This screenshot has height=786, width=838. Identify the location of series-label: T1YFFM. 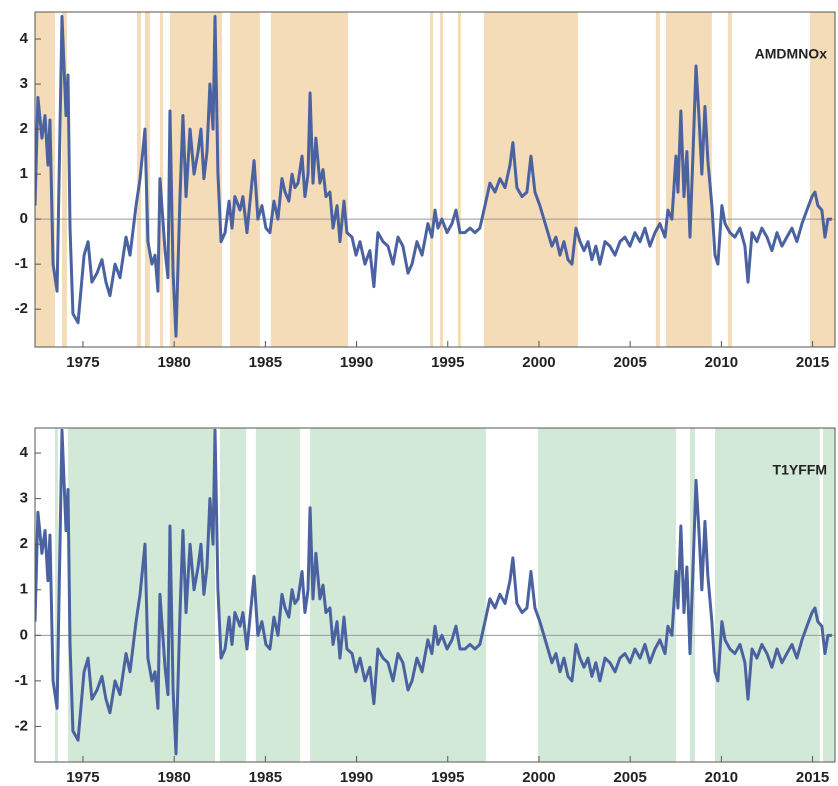
(800, 470).